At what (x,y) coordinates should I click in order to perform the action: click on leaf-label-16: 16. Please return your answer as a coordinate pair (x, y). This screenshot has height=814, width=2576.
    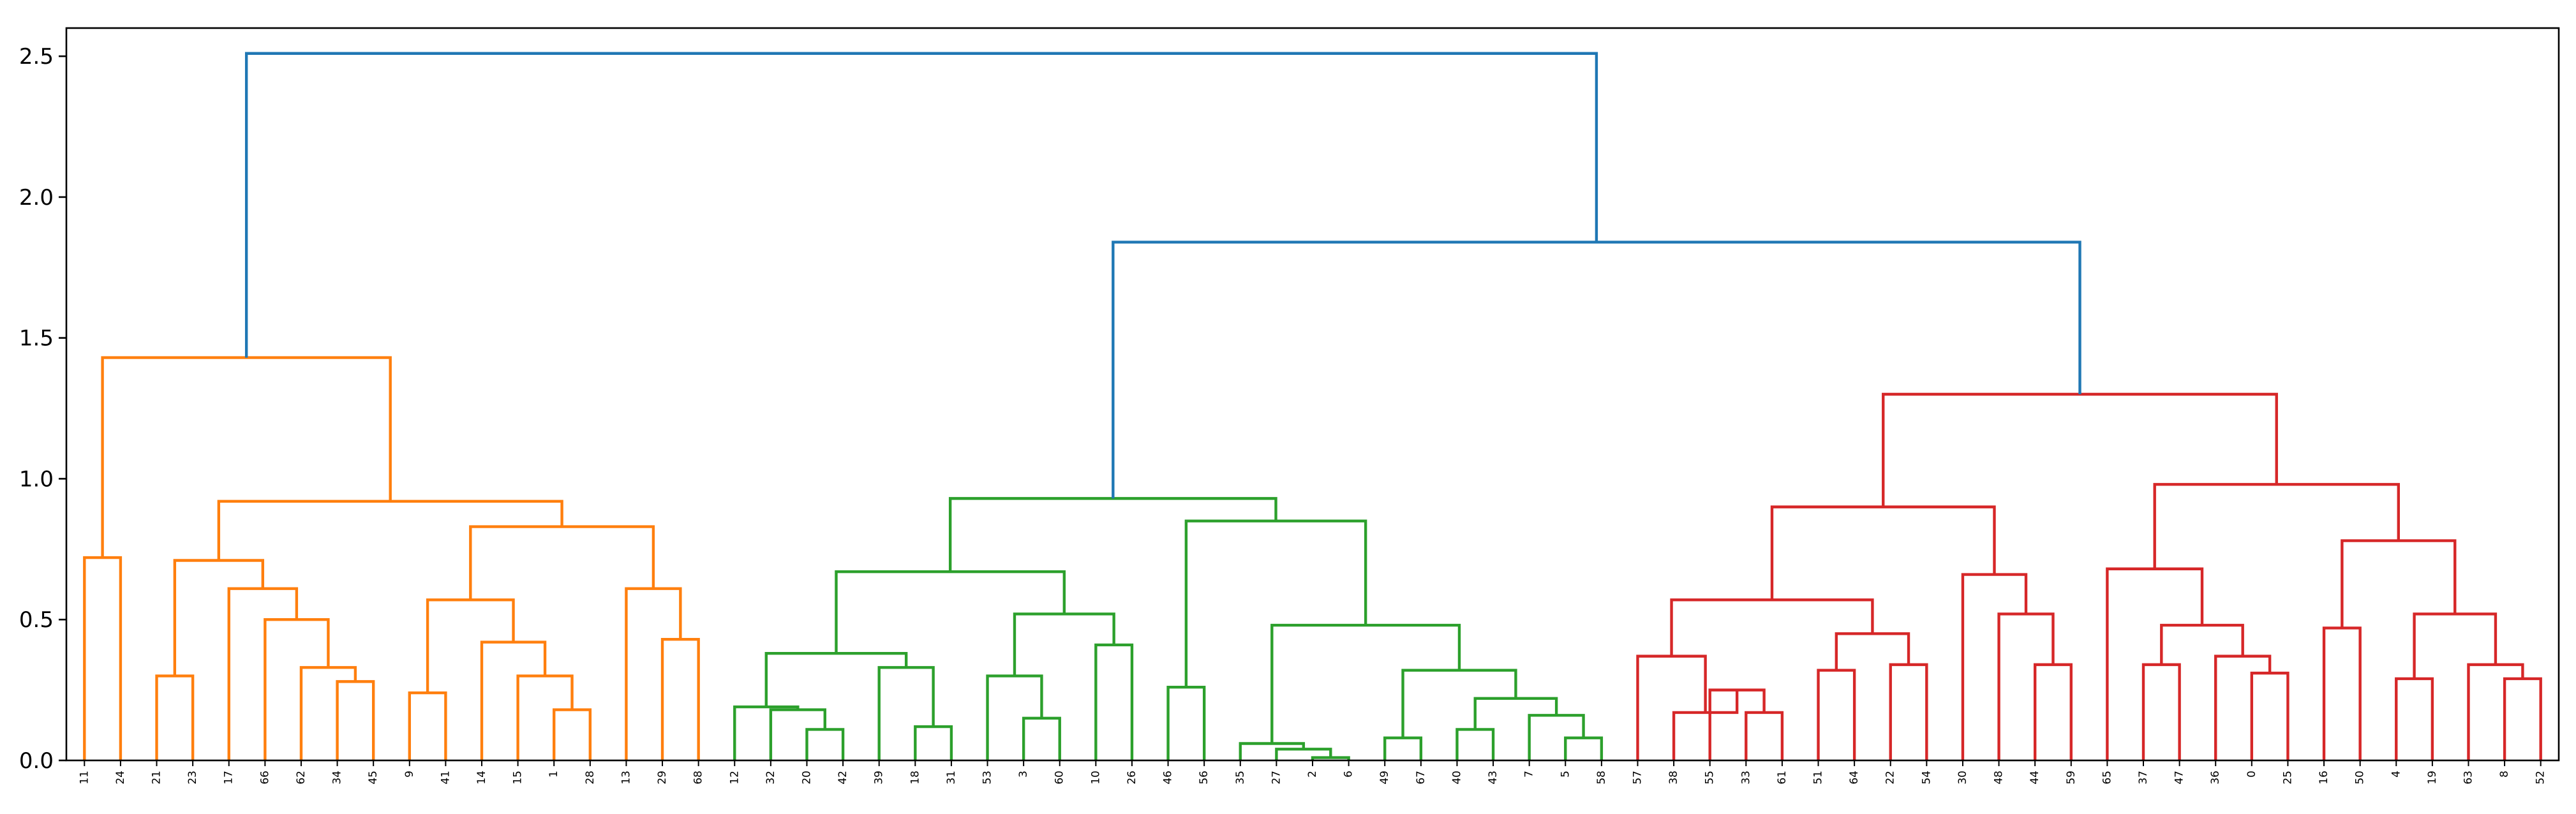
    Looking at the image, I should click on (2324, 778).